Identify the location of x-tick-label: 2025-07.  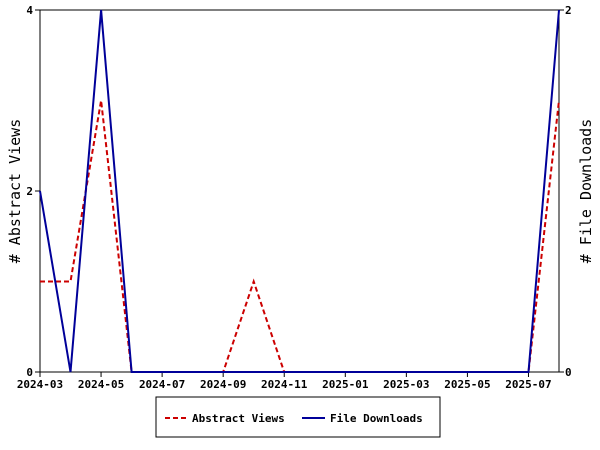
(528, 384).